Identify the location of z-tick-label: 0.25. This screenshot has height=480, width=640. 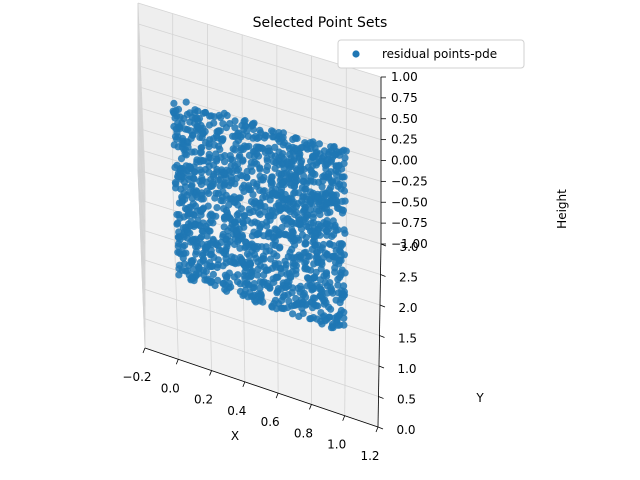
(404, 140).